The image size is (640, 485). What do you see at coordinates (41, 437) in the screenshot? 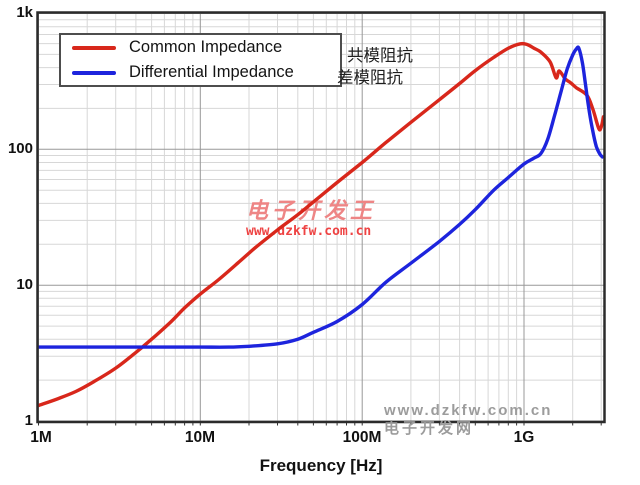
I see `x-tick-1M: 1M` at bounding box center [41, 437].